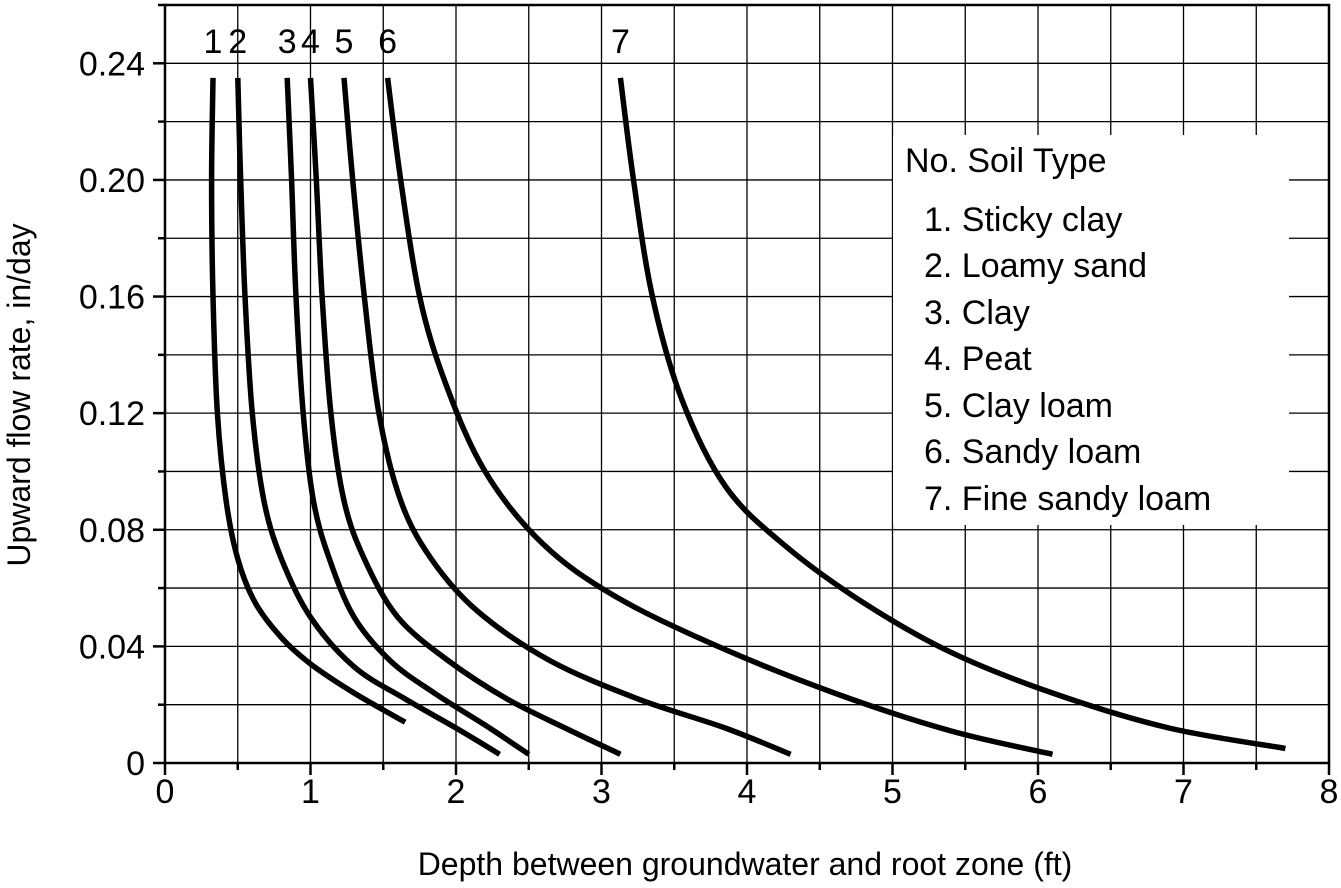  Describe the element at coordinates (1038, 792) in the screenshot. I see `x-tick-label: 6` at that location.